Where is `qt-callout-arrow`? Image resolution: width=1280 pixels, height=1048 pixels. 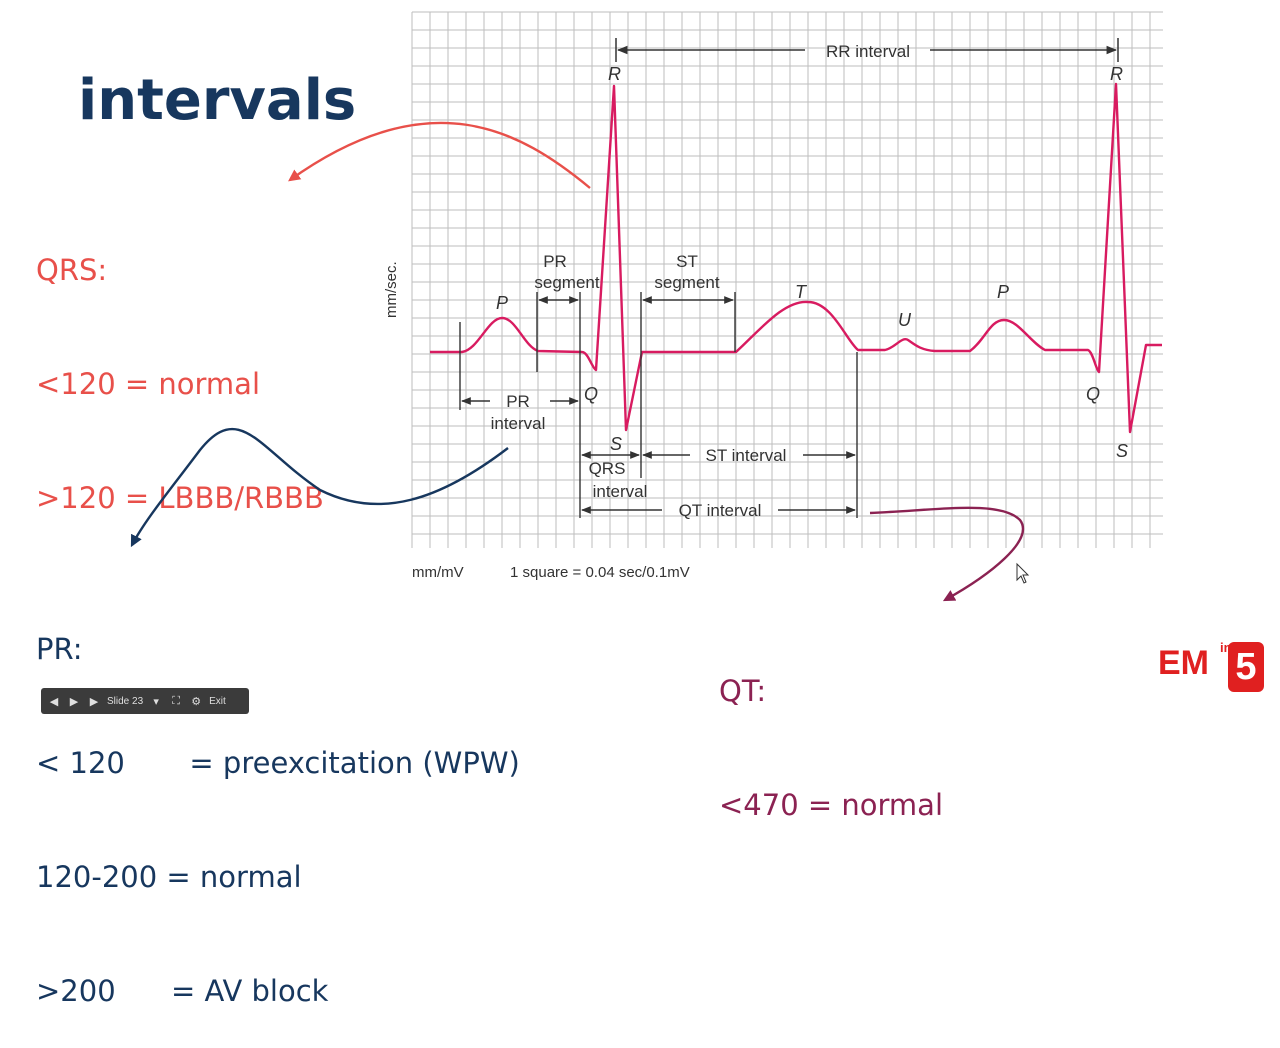 qt-callout-arrow is located at coordinates (946, 554).